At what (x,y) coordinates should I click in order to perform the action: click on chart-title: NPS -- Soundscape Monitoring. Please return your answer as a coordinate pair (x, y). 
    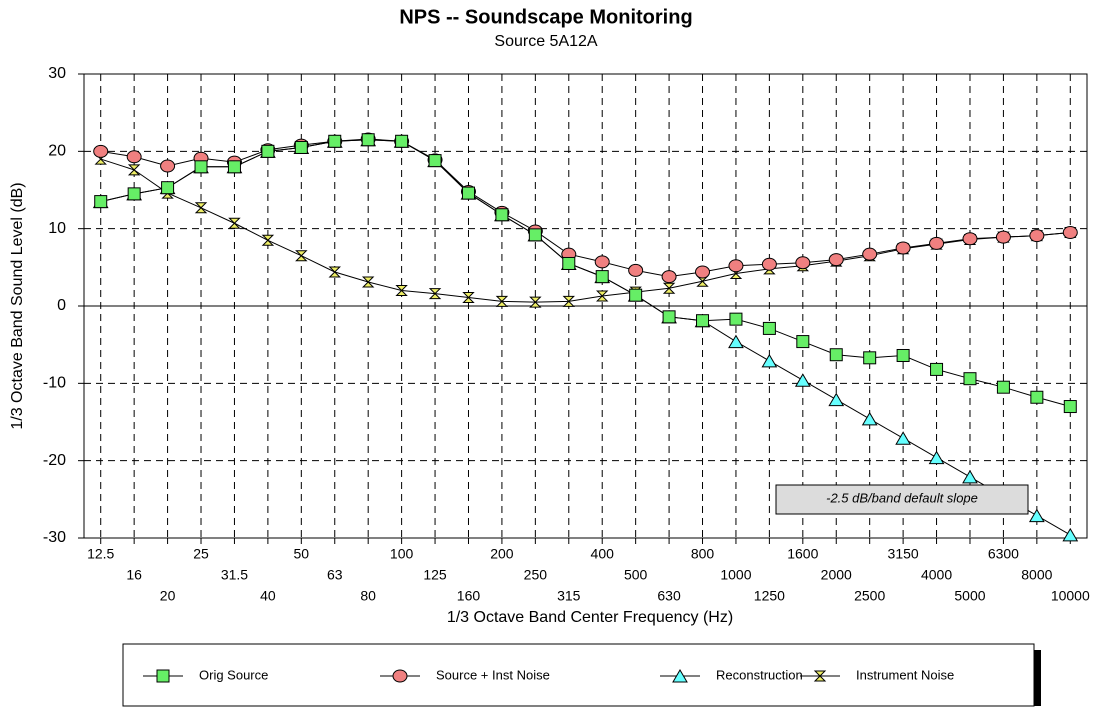
    Looking at the image, I should click on (545, 17).